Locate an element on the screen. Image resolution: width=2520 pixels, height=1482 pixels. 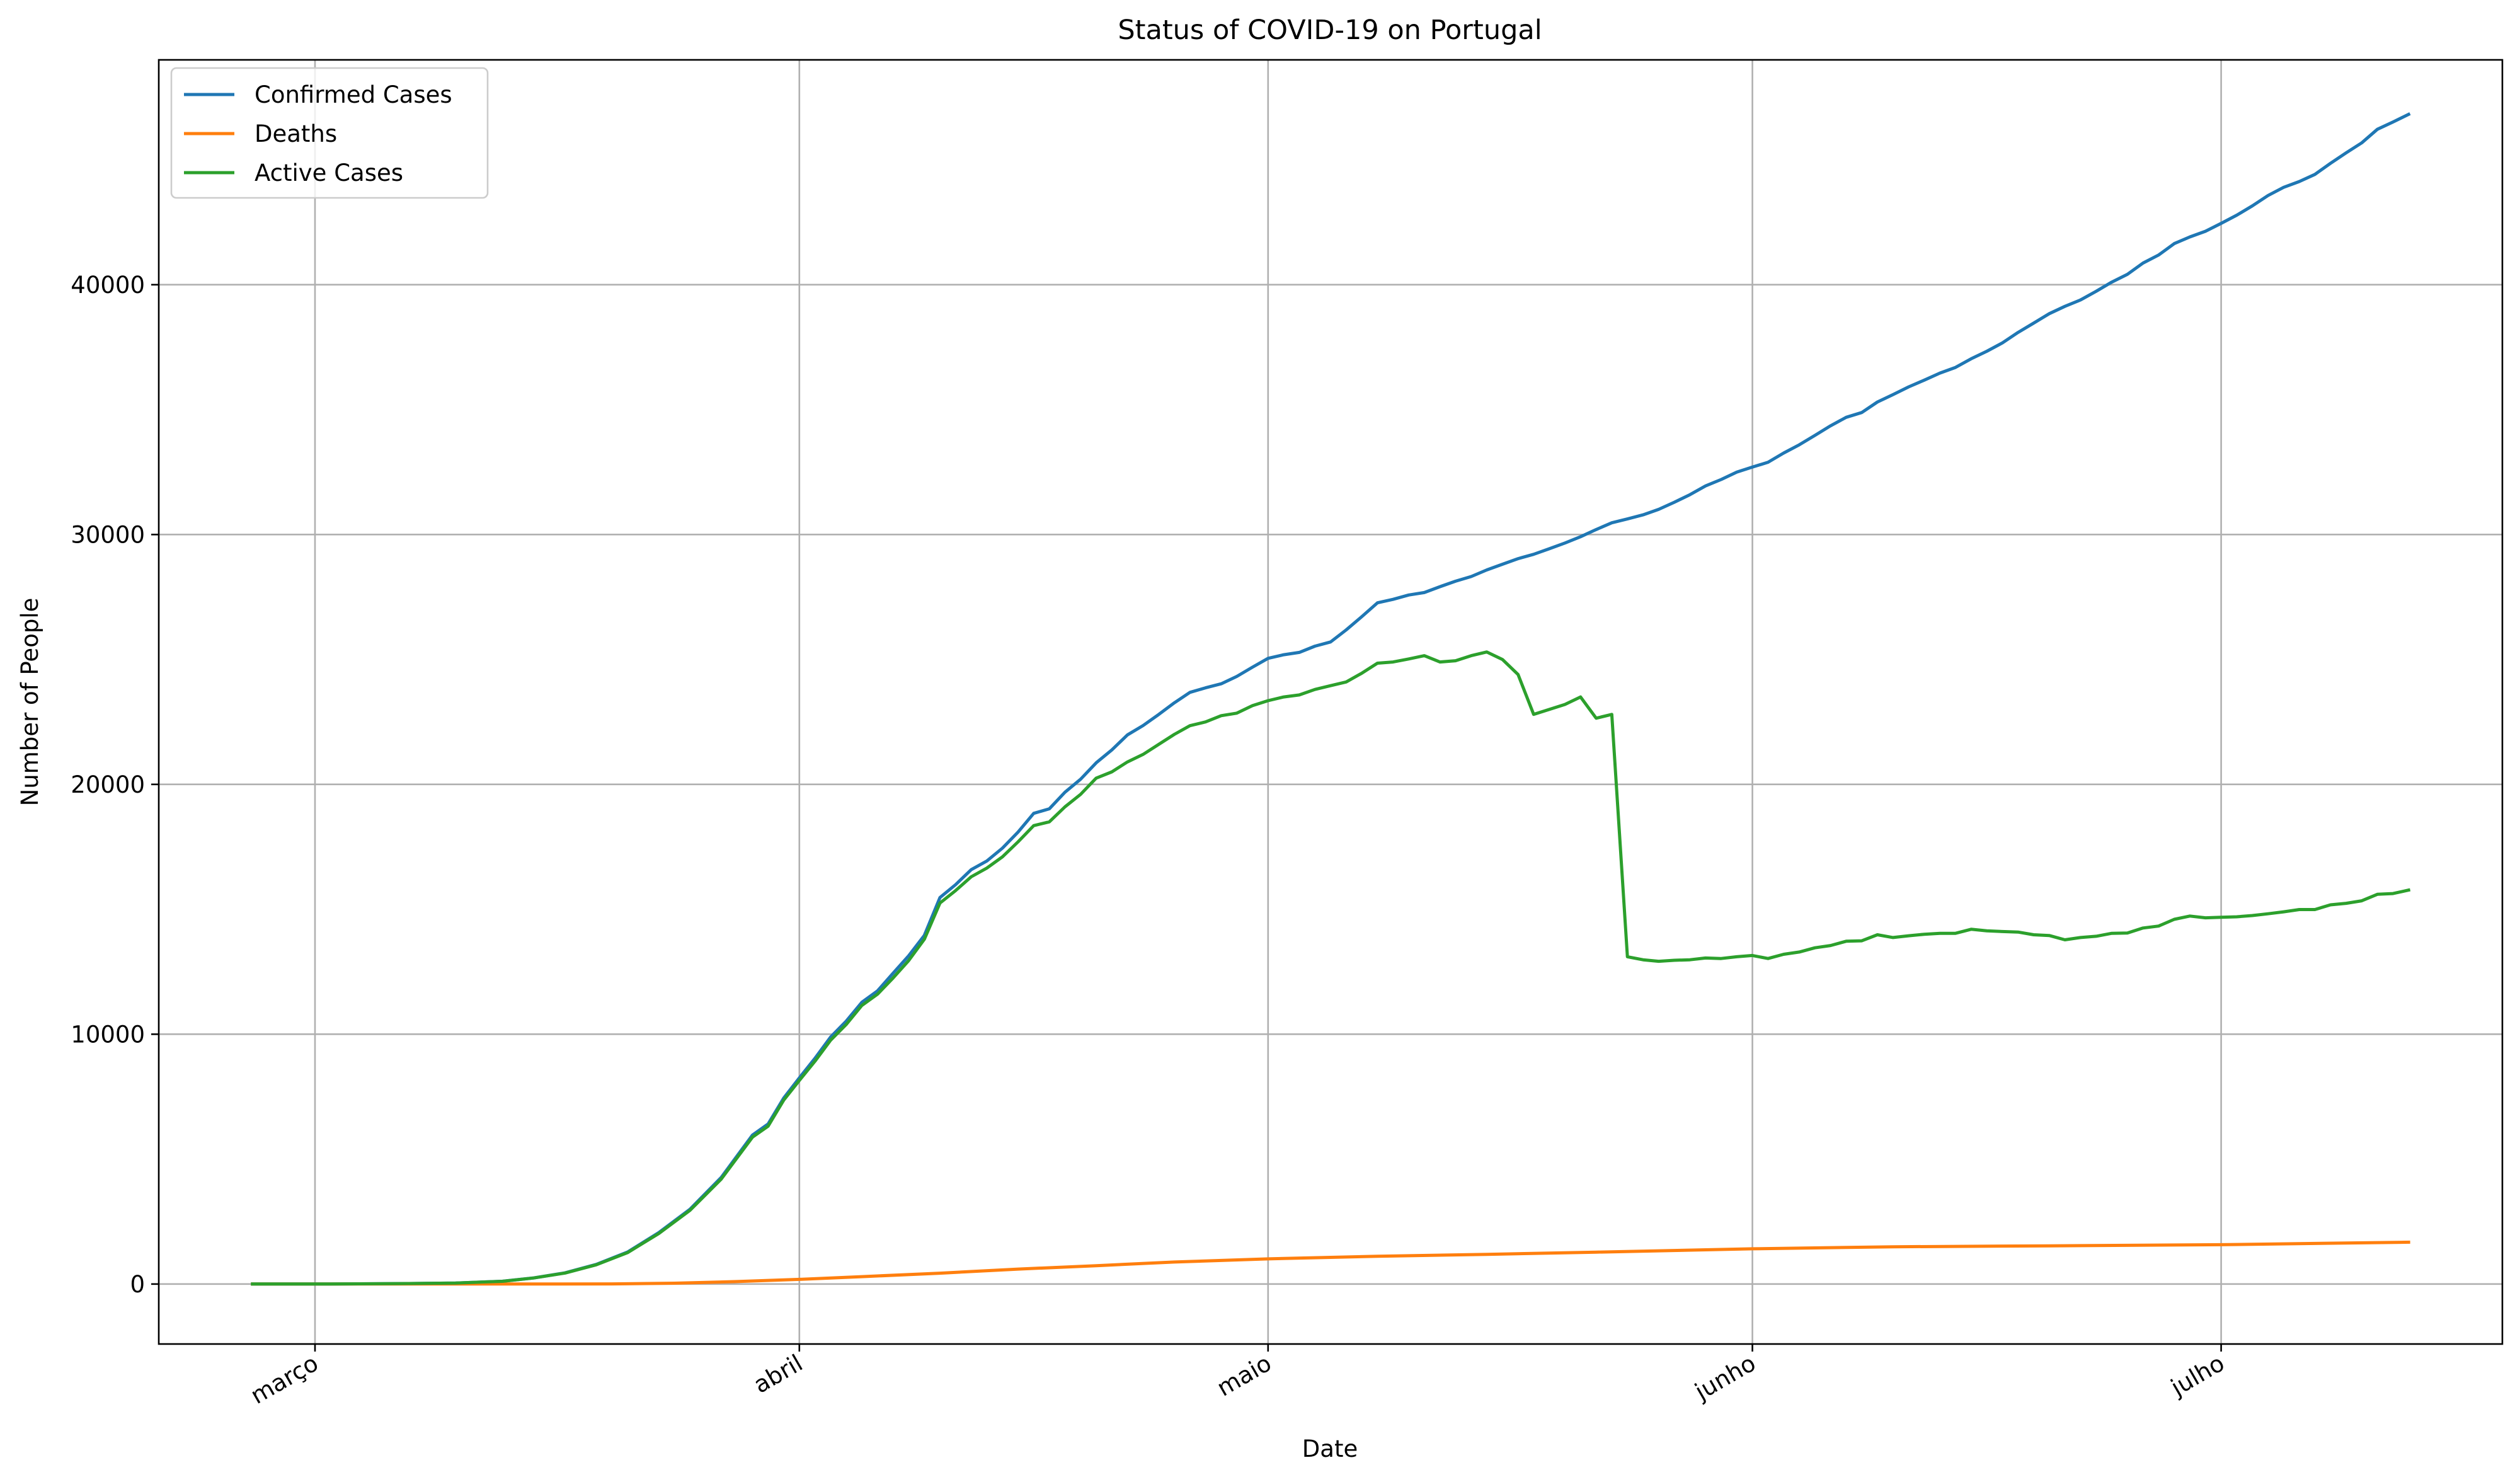
legend-box is located at coordinates (329, 133).